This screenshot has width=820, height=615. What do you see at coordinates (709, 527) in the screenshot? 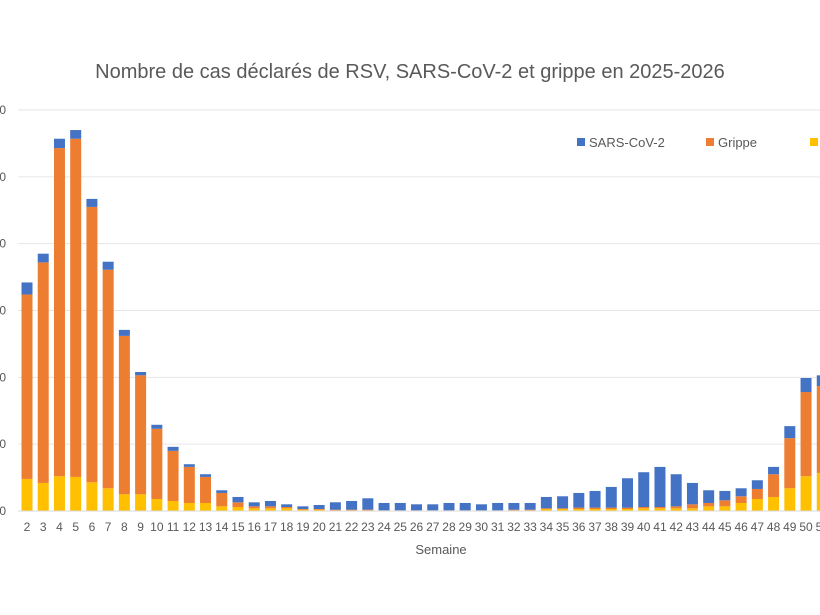
I see `x-tick-label: 44` at bounding box center [709, 527].